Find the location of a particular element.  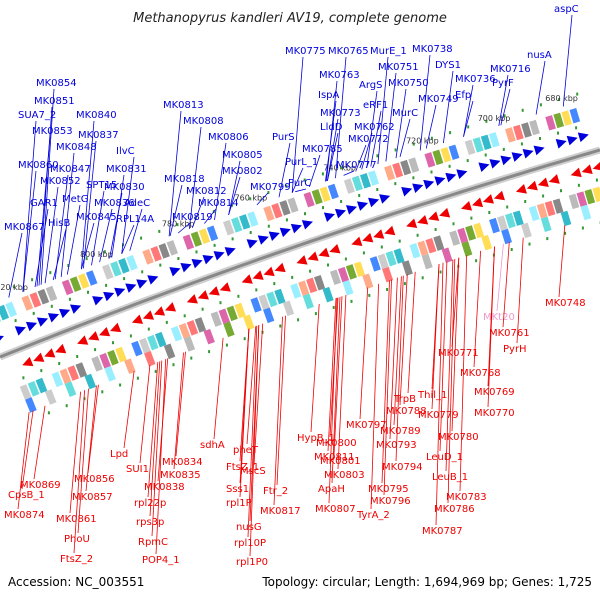

reverse-gene-label: rpl10P is located at coordinates (250, 543).